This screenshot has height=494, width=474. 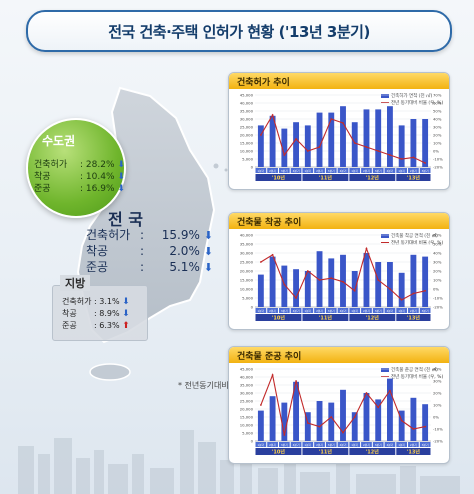 What do you see at coordinates (100, 313) in the screenshot?
I see `regional-box` at bounding box center [100, 313].